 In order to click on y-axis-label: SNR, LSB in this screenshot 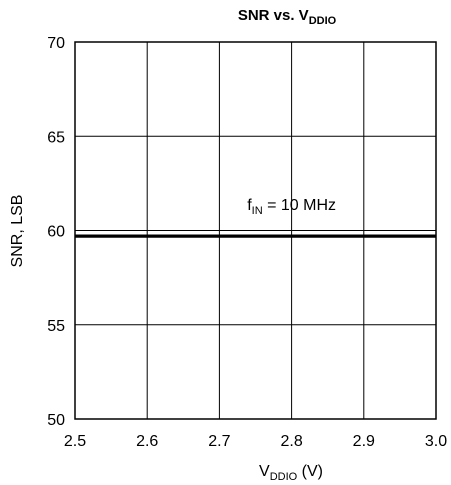, I will do `click(17, 231)`.